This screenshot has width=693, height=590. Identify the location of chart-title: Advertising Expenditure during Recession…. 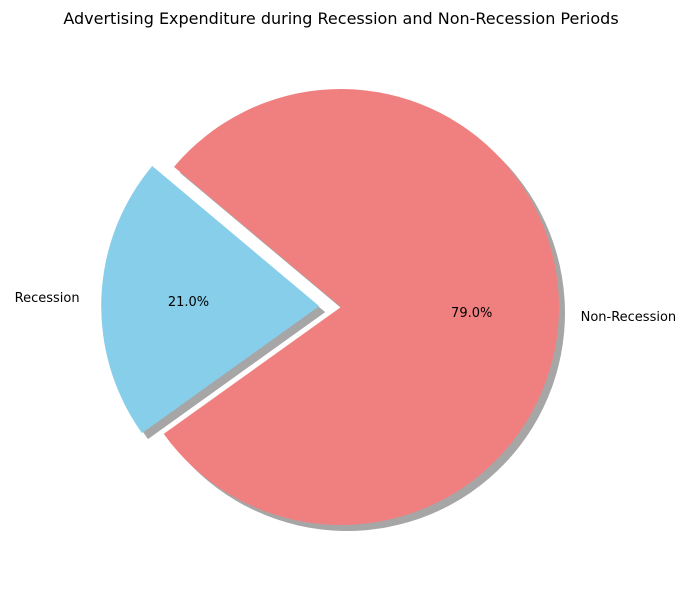
(340, 18).